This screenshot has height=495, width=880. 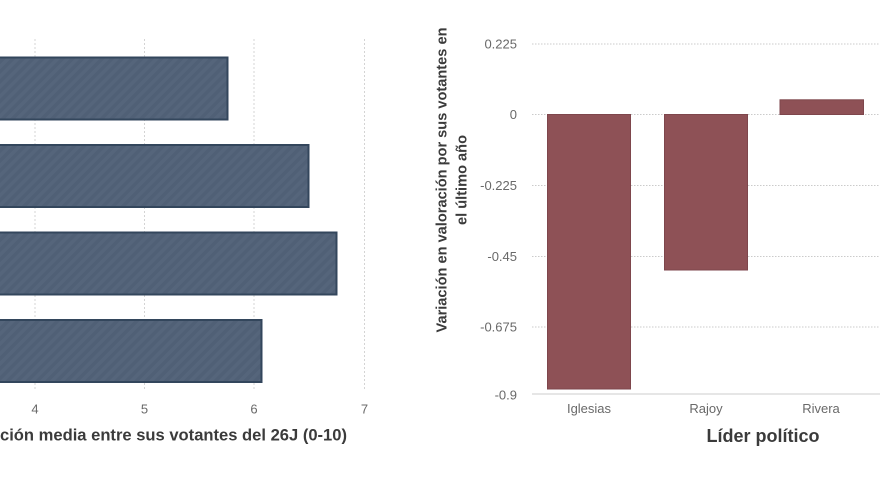 I want to click on svg-text: 6, so click(x=253, y=409).